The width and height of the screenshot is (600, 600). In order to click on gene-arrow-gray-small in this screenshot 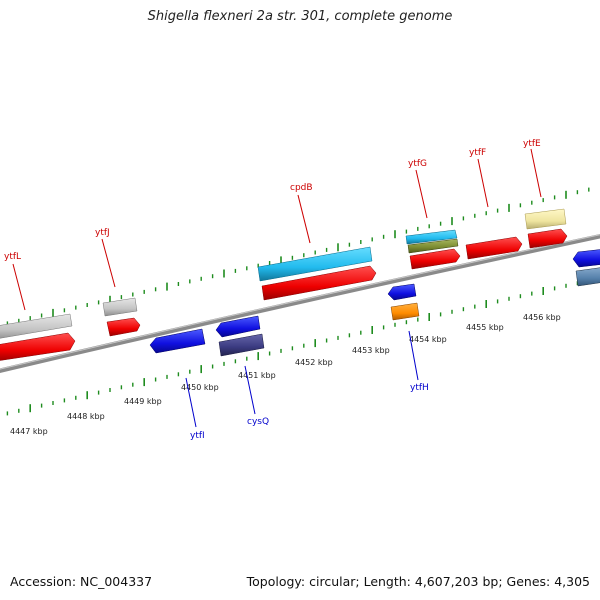, I will do `click(120, 307)`.